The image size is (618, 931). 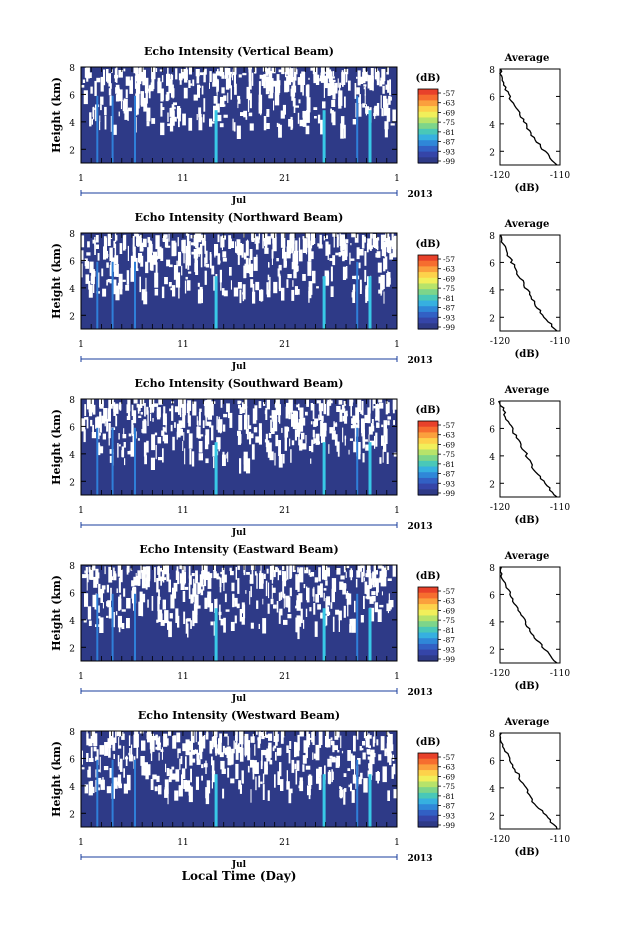 What do you see at coordinates (324, 468) in the screenshot?
I see `echo-column` at bounding box center [324, 468].